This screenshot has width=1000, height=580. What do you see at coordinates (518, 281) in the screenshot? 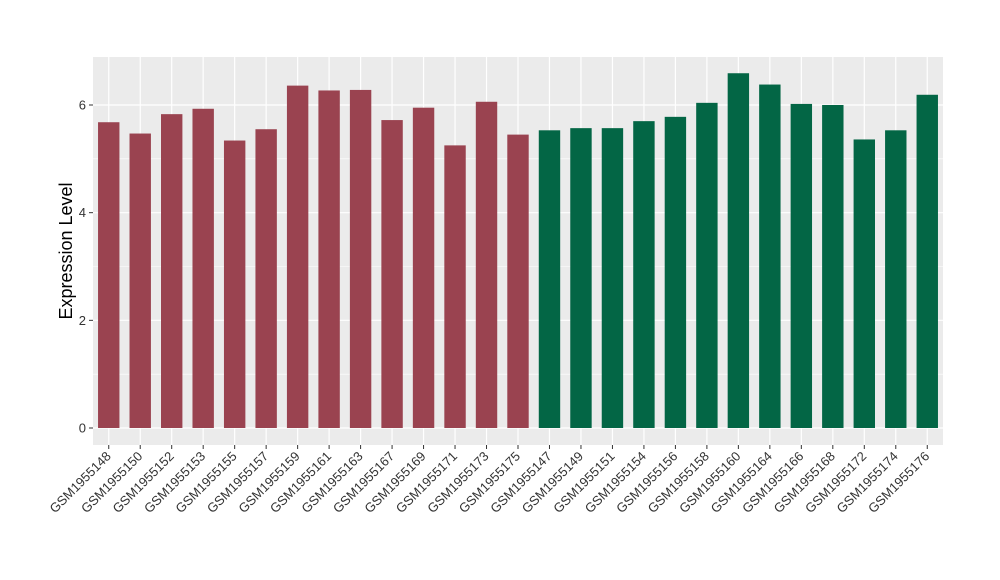
I see `bar-GSM1955175` at bounding box center [518, 281].